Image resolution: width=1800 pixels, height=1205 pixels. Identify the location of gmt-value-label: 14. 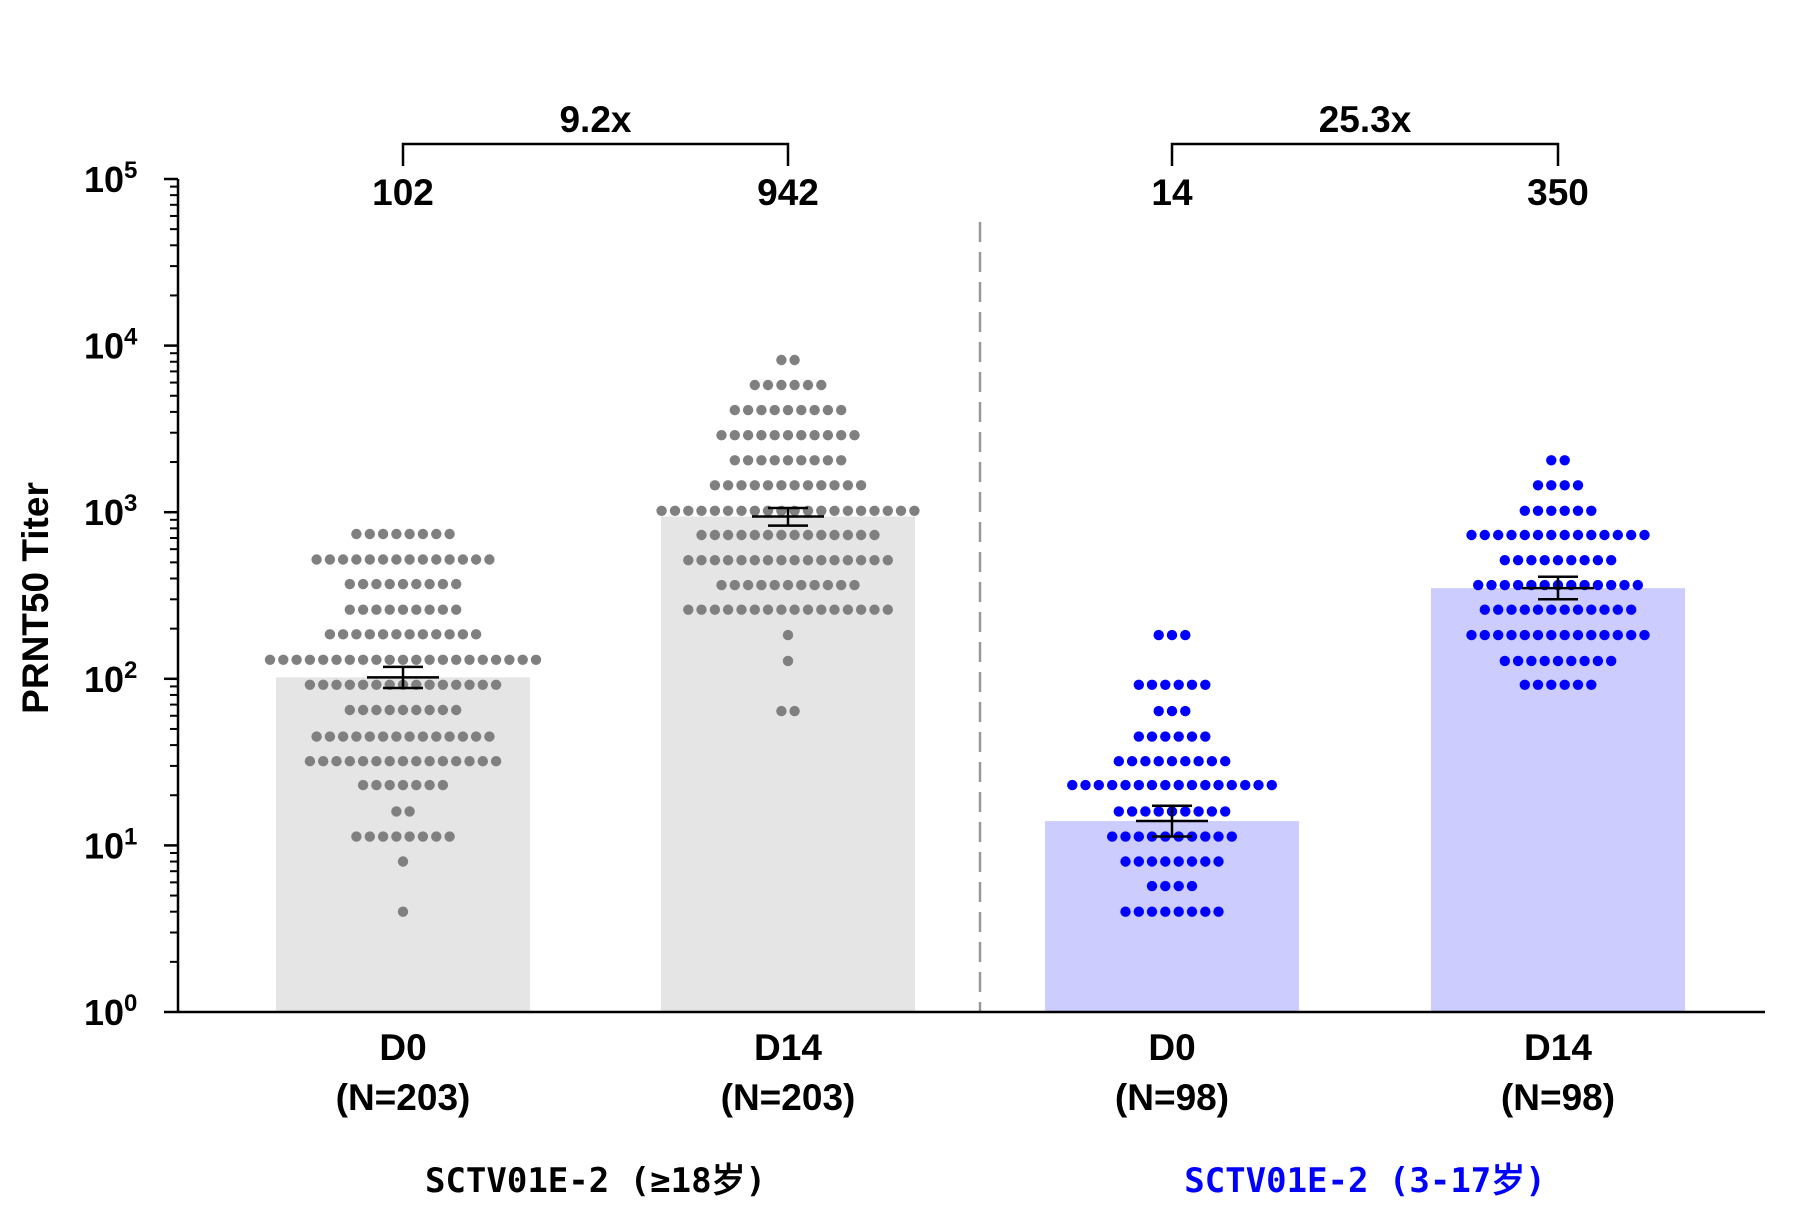
(1172, 192).